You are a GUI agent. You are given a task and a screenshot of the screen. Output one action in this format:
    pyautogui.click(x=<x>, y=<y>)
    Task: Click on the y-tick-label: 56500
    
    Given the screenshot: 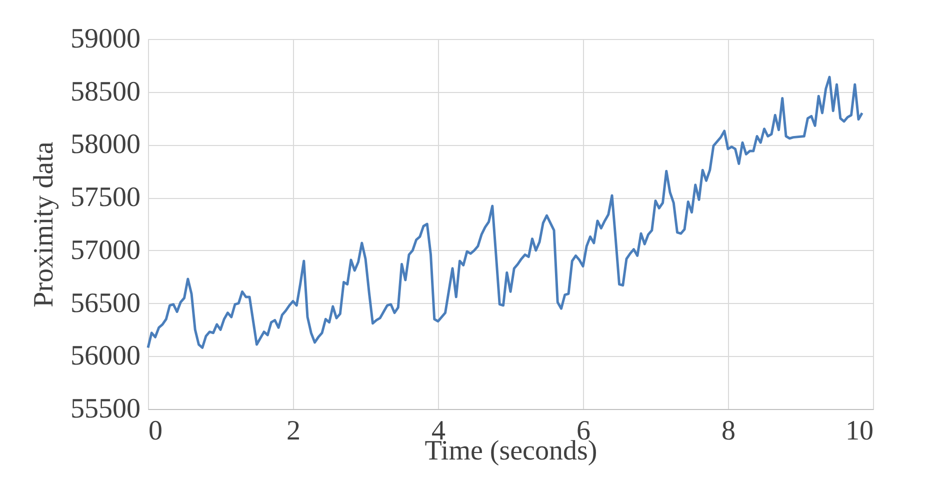 What is the action you would take?
    pyautogui.click(x=105, y=303)
    